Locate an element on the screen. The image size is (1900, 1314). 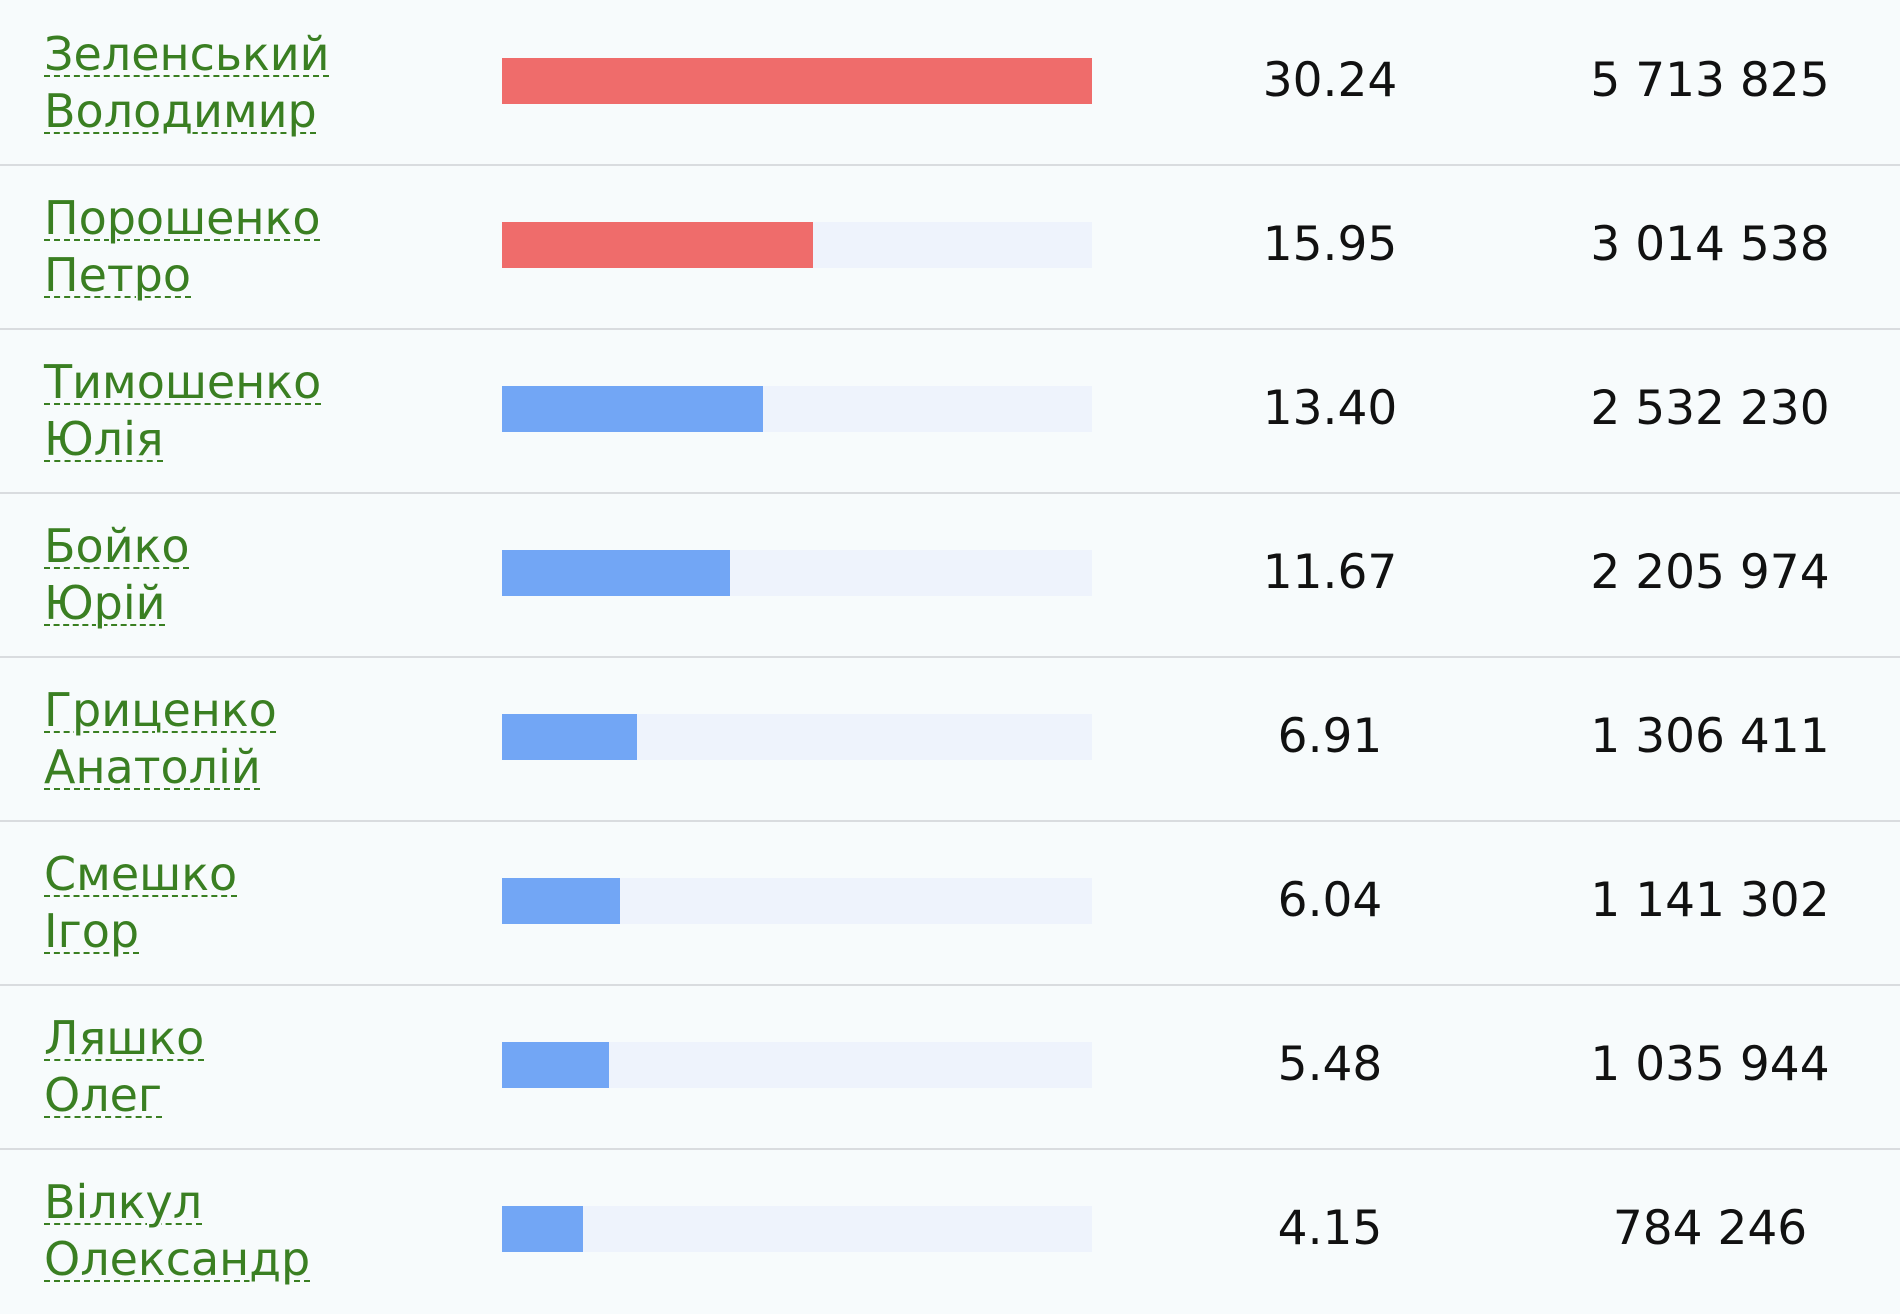
candidate-name-link: Смешко Ігор is located at coordinates (254, 903).